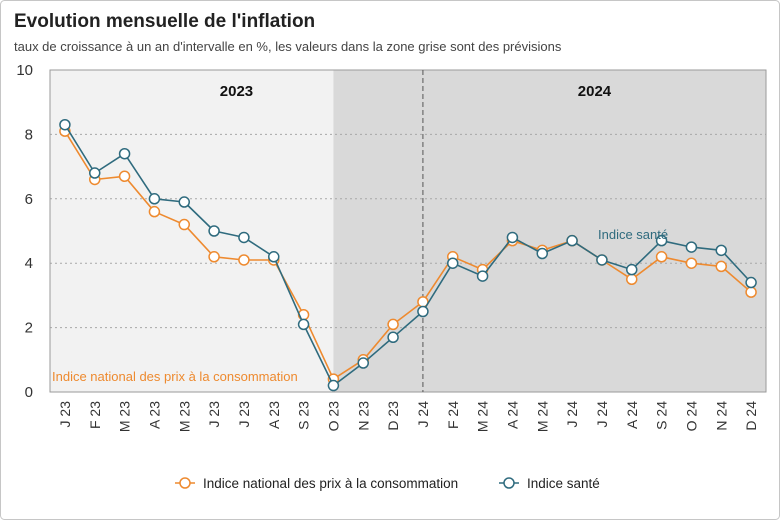 This screenshot has width=780, height=520. I want to click on legend-marker-cpi, so click(185, 483).